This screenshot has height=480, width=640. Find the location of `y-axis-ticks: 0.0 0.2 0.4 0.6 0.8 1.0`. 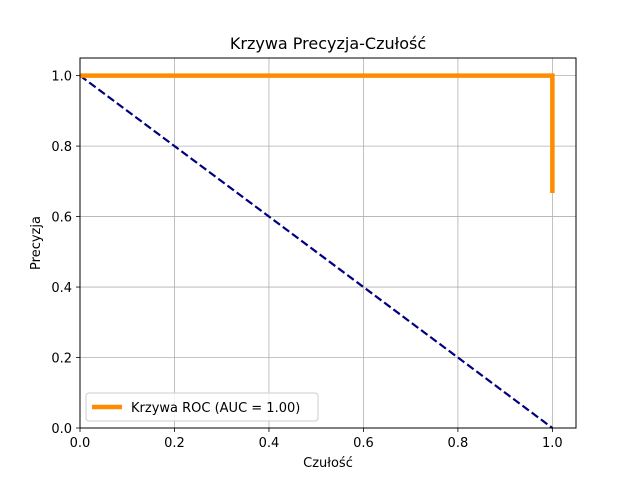

y-axis-ticks: 0.0 0.2 0.4 0.6 0.8 1.0 is located at coordinates (65, 253).